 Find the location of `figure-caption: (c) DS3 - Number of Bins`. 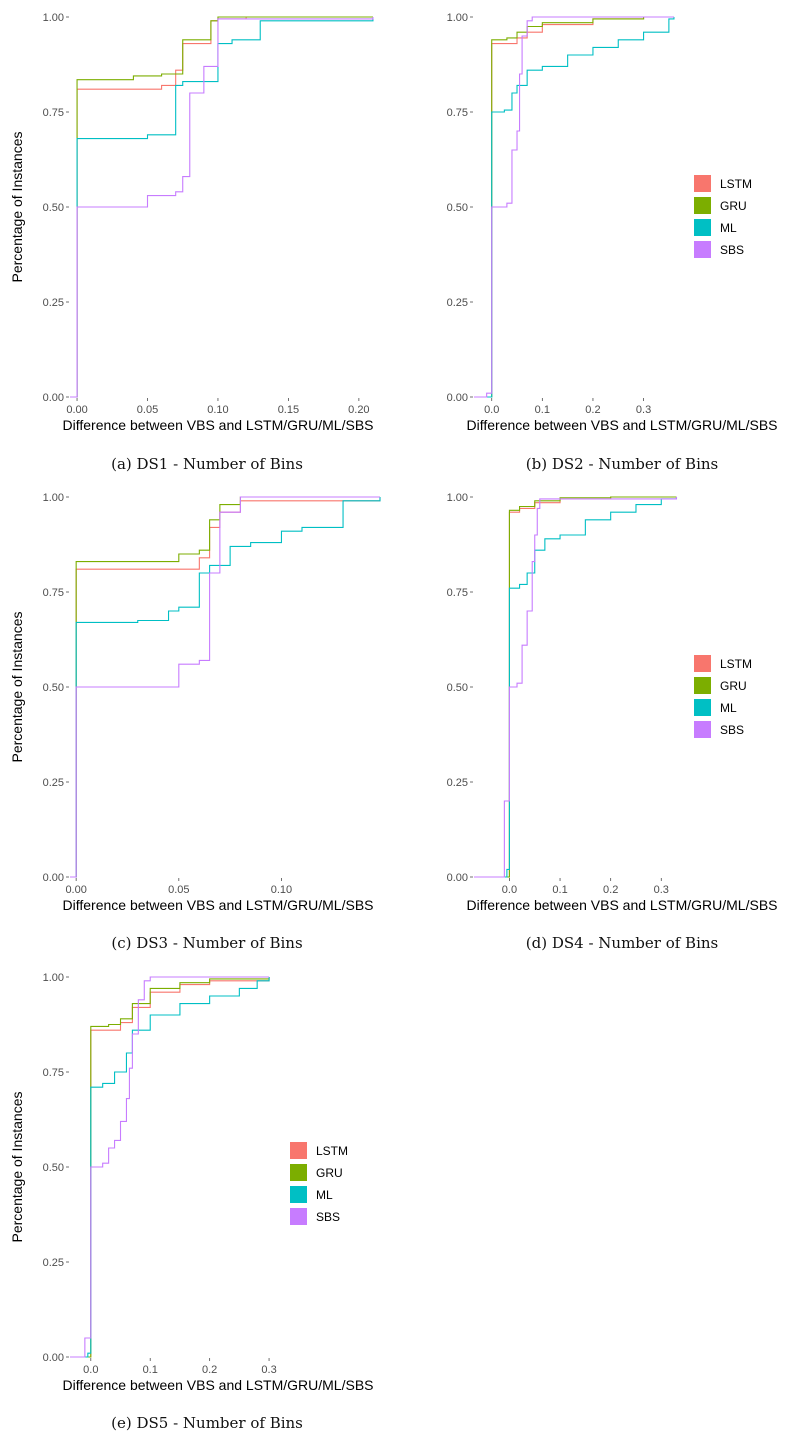

figure-caption: (c) DS3 - Number of Bins is located at coordinates (207, 943).